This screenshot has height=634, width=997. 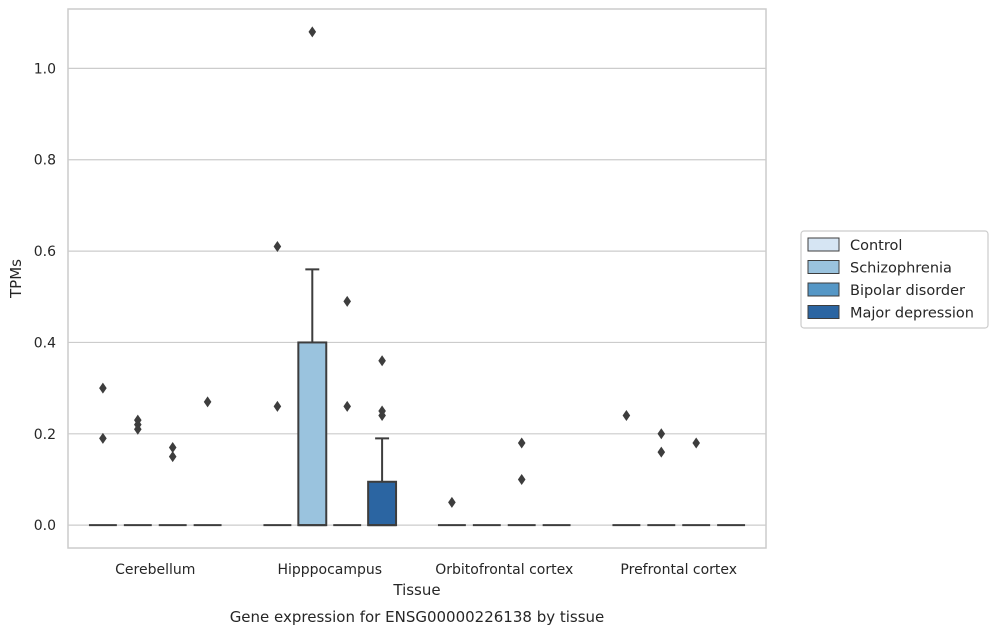 I want to click on legend-label: Bipolar disorder, so click(x=907, y=291).